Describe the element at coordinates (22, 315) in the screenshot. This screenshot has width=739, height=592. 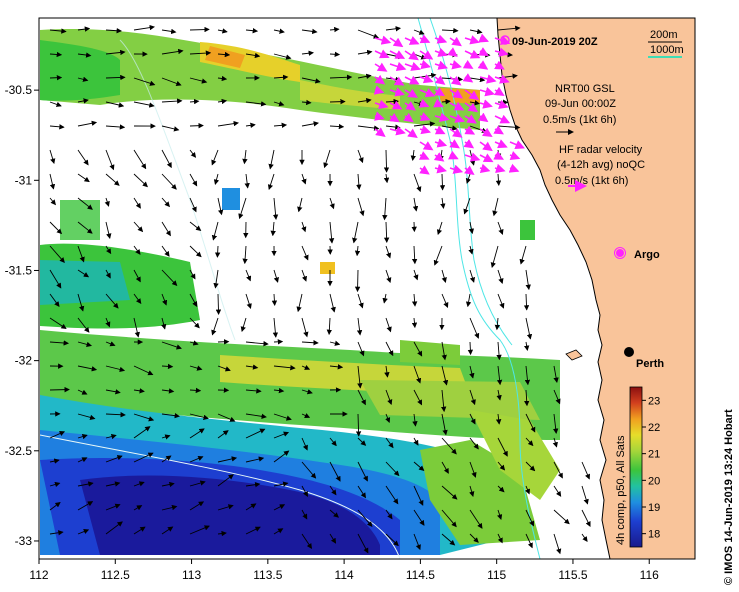
I see `y-axis: -30.5 -31 -31.5 -32 -32.5 -33` at that location.